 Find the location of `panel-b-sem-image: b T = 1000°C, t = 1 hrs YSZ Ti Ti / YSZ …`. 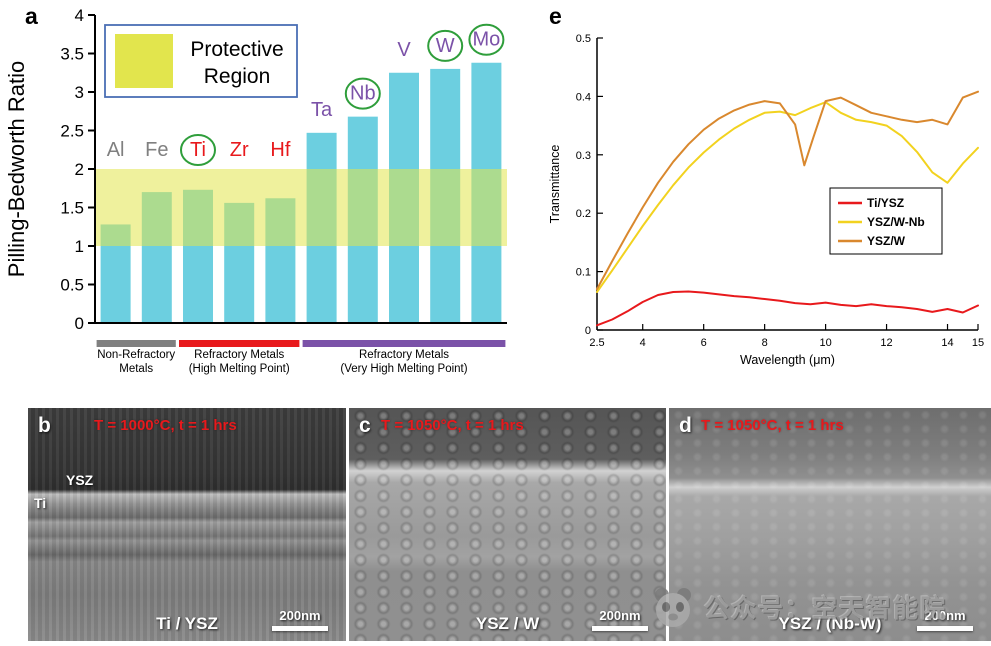

panel-b-sem-image: b T = 1000°C, t = 1 hrs YSZ Ti Ti / YSZ … is located at coordinates (187, 524).